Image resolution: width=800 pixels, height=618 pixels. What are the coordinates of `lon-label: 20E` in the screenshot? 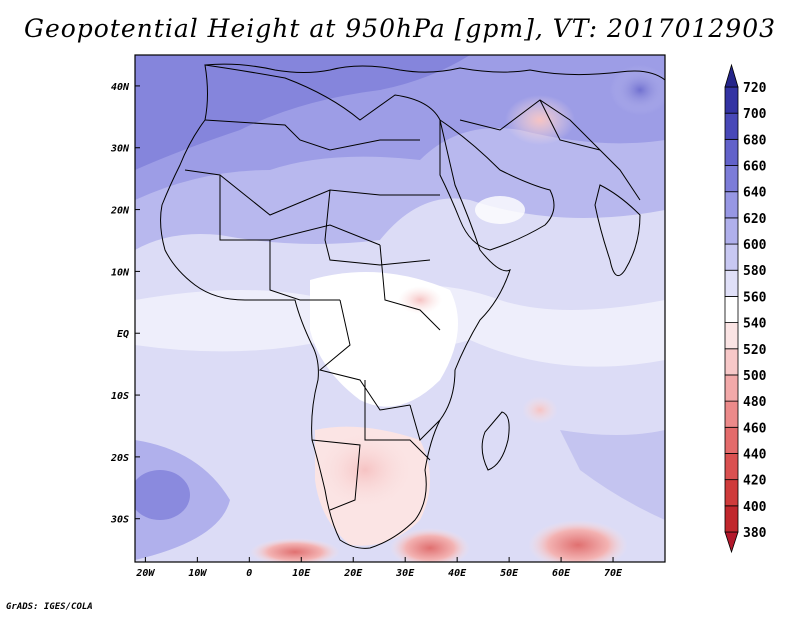 It's located at (353, 573).